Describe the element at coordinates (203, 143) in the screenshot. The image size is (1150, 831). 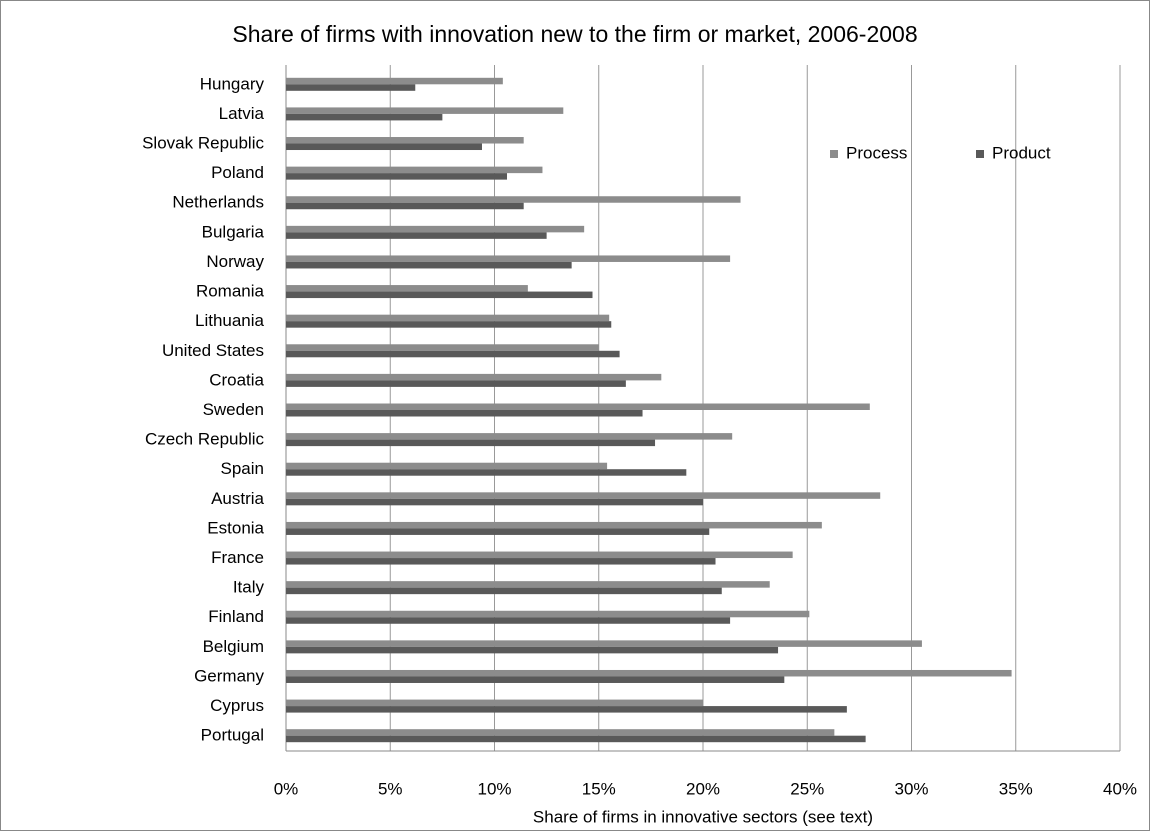
I see `y-tick-label: Slovak Republic` at that location.